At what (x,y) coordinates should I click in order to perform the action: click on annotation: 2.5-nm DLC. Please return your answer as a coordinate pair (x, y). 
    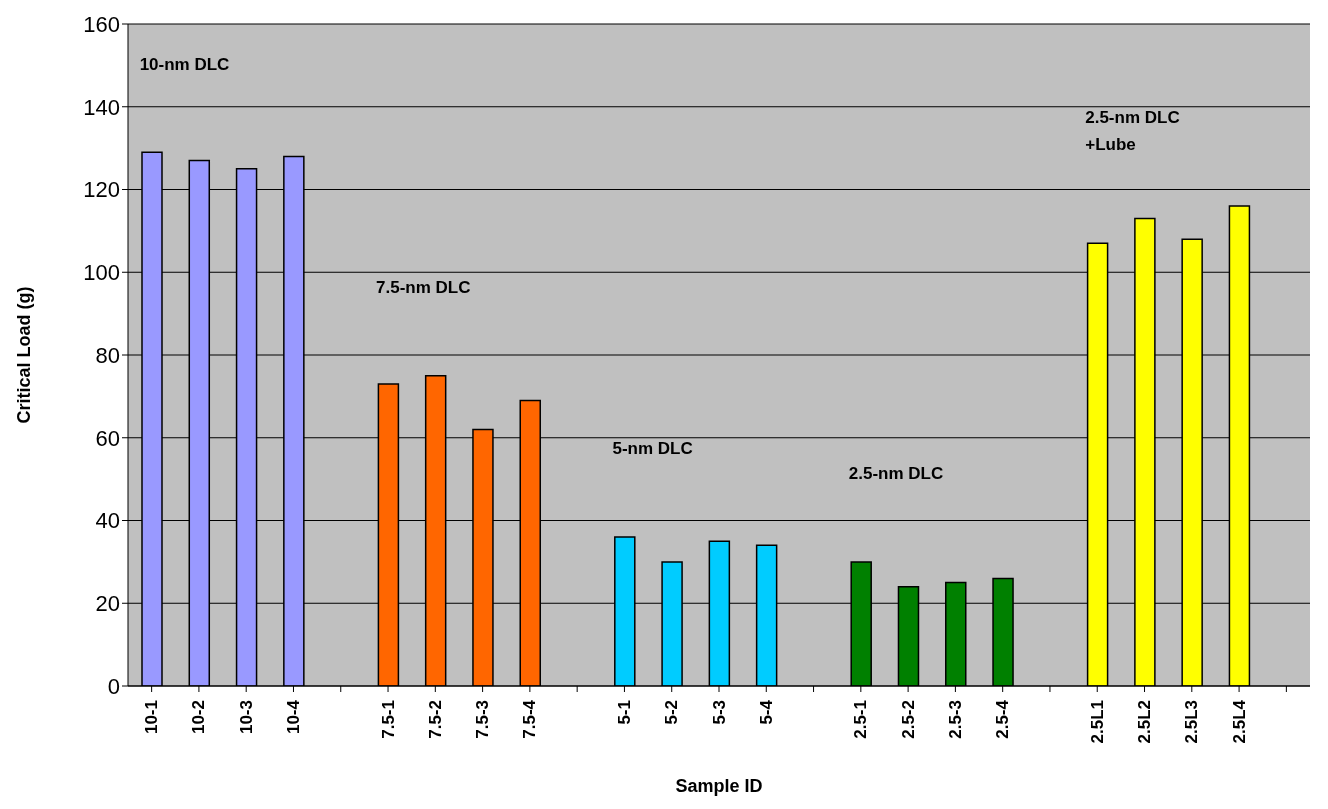
    Looking at the image, I should click on (896, 474).